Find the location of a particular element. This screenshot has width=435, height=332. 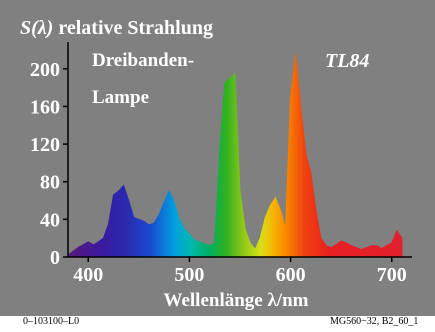

title-symbol: S(λ) is located at coordinates (36, 28).